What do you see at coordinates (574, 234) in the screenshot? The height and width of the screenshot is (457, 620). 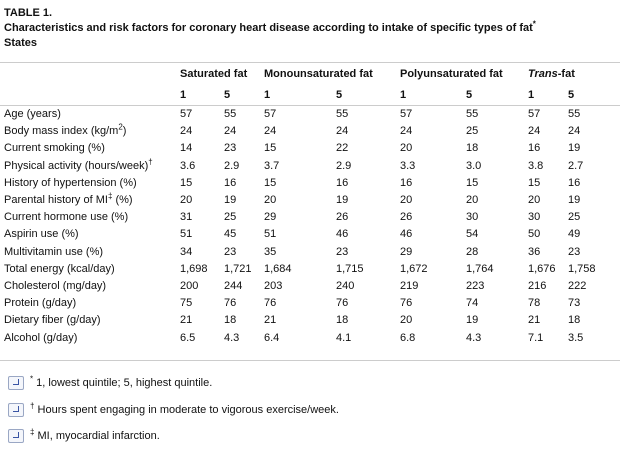 I see `cell: 49` at bounding box center [574, 234].